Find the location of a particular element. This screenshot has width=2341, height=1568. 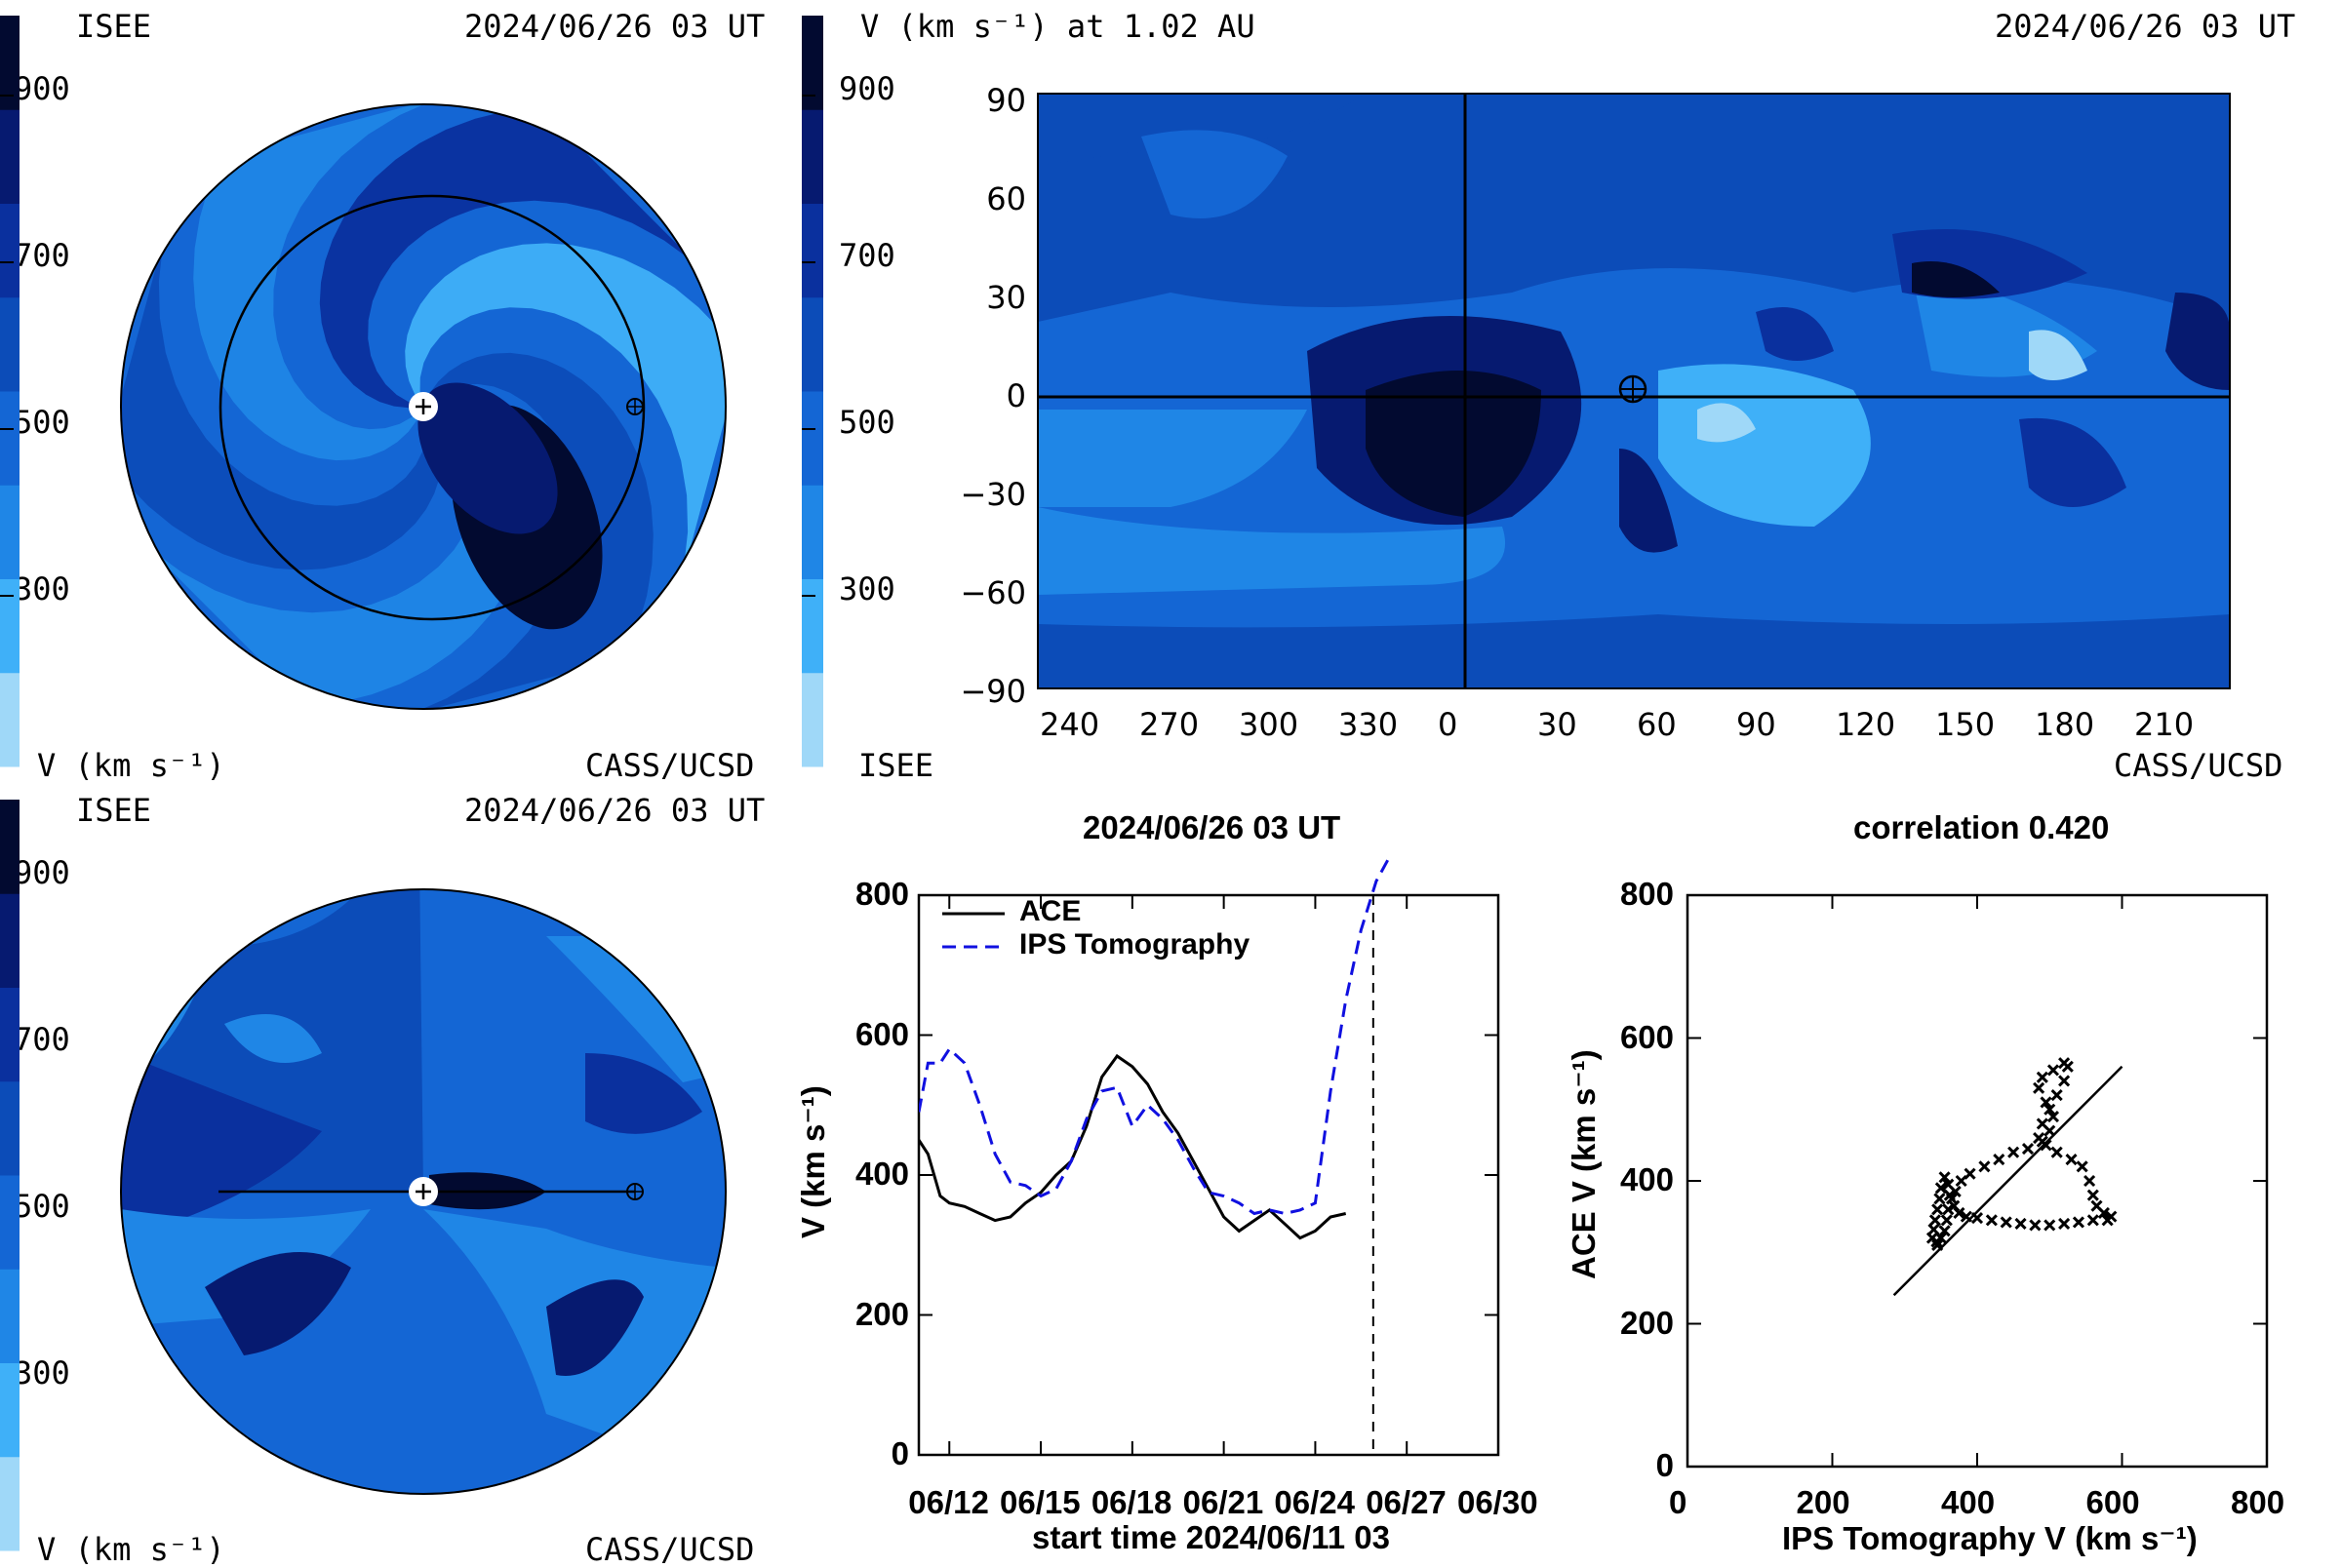

map-y-tick: 60 is located at coordinates (1006, 198).